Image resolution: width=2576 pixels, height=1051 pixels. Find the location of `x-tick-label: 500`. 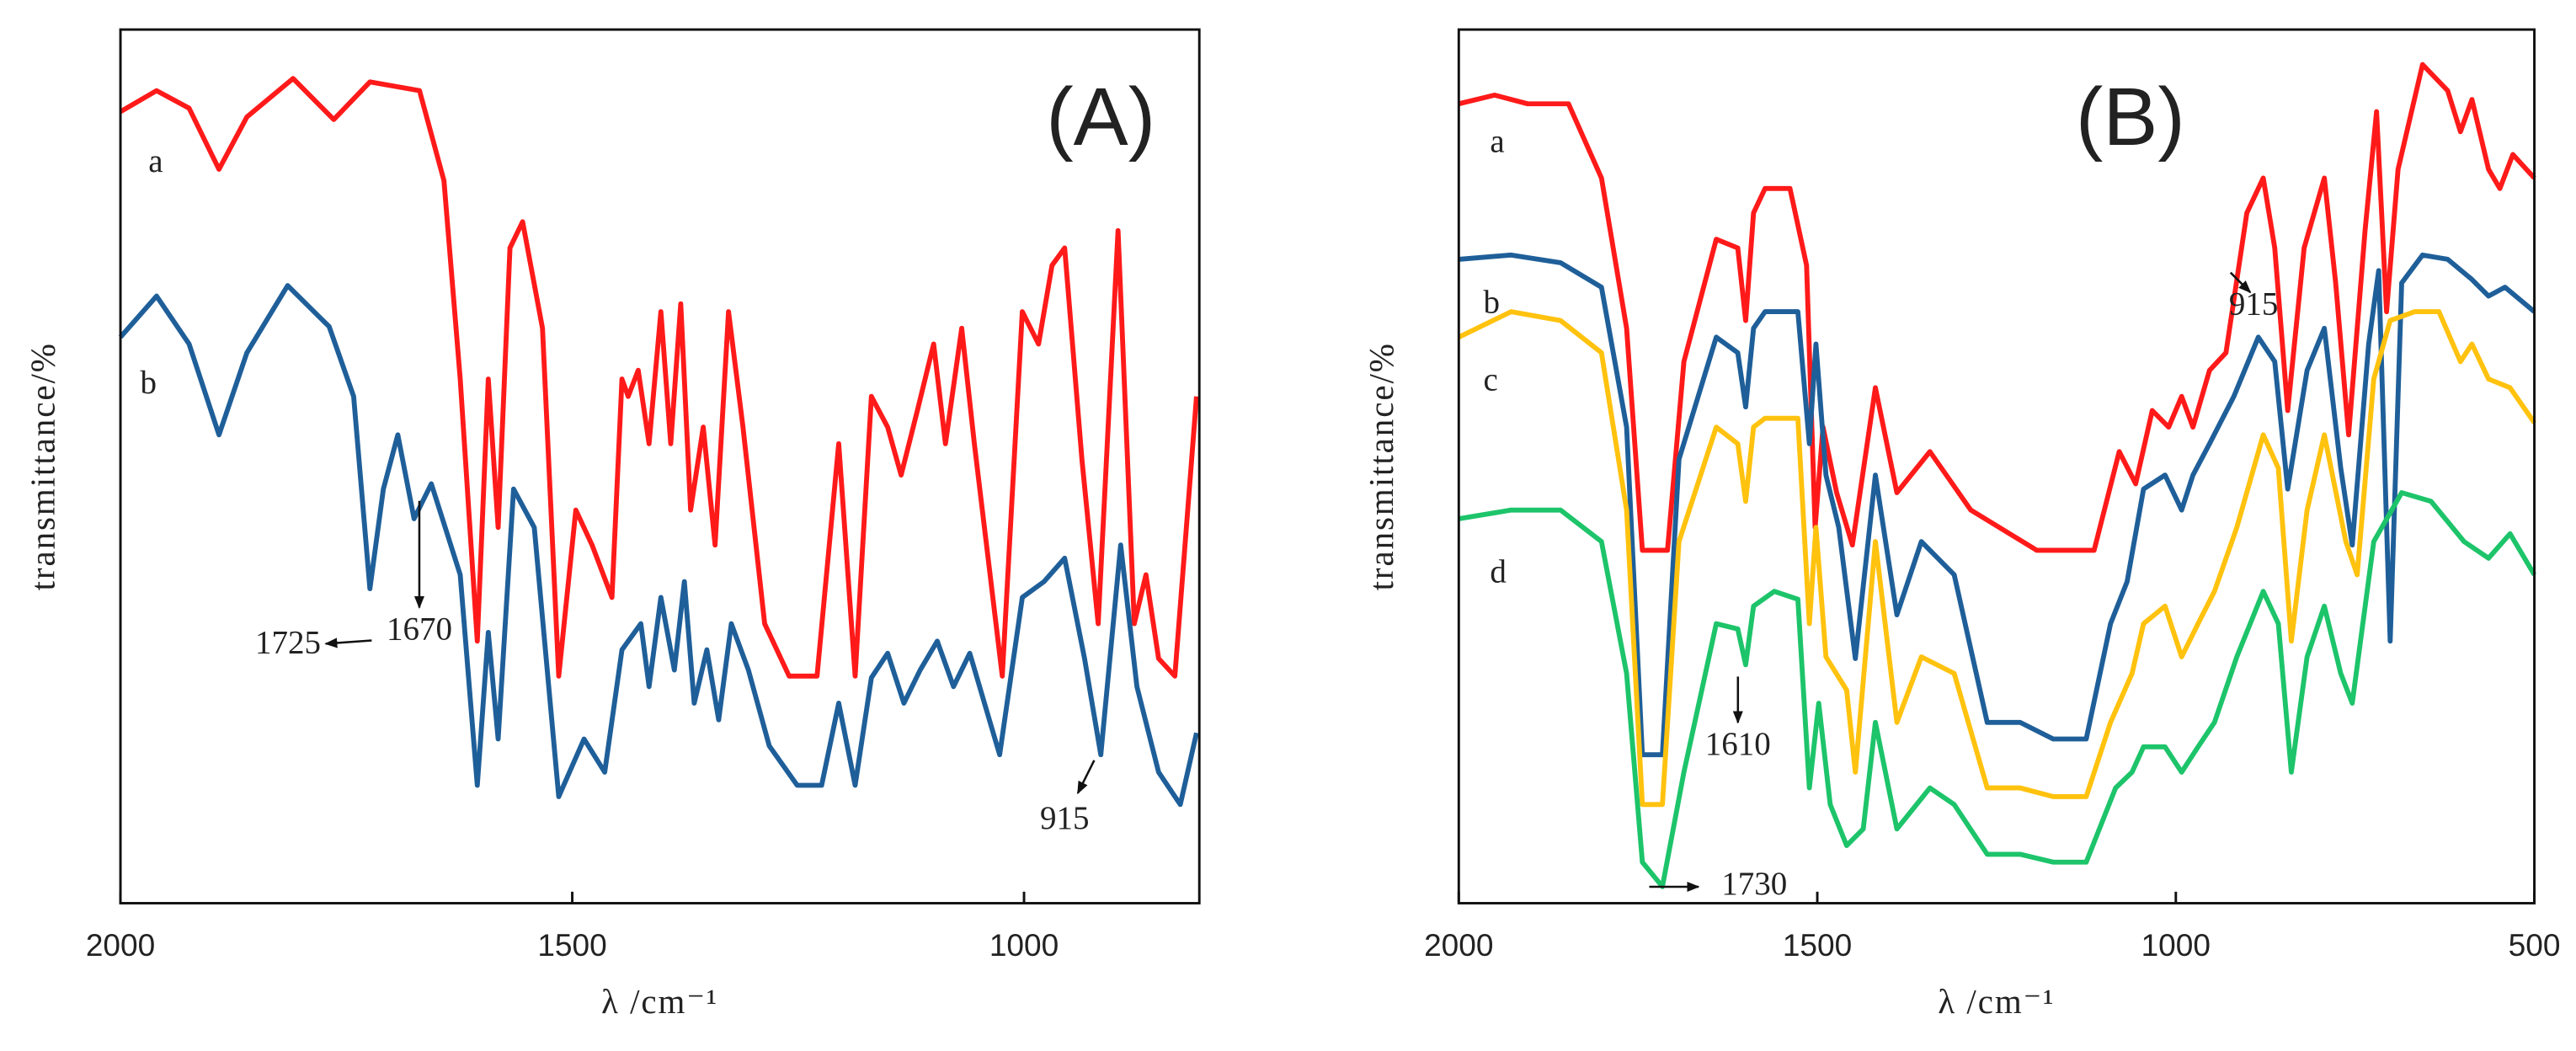

x-tick-label: 500 is located at coordinates (2535, 945).